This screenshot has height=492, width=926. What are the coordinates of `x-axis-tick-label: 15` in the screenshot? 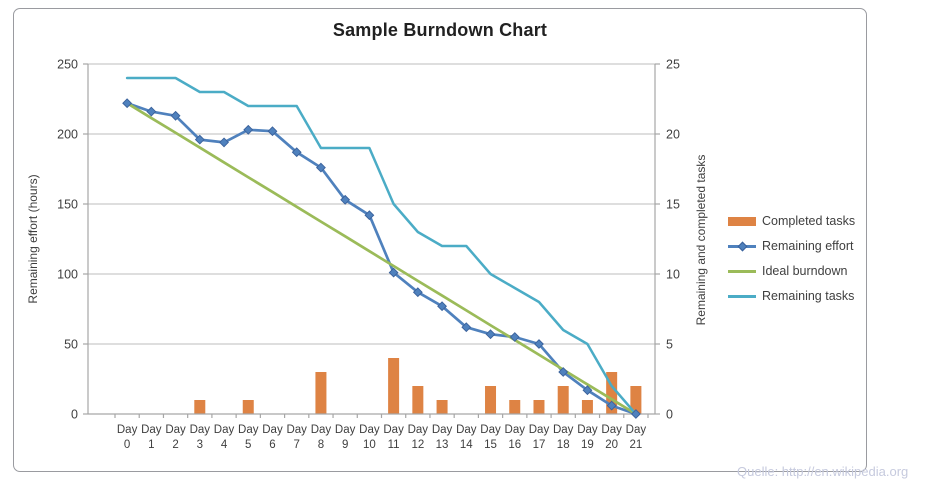 It's located at (490, 445).